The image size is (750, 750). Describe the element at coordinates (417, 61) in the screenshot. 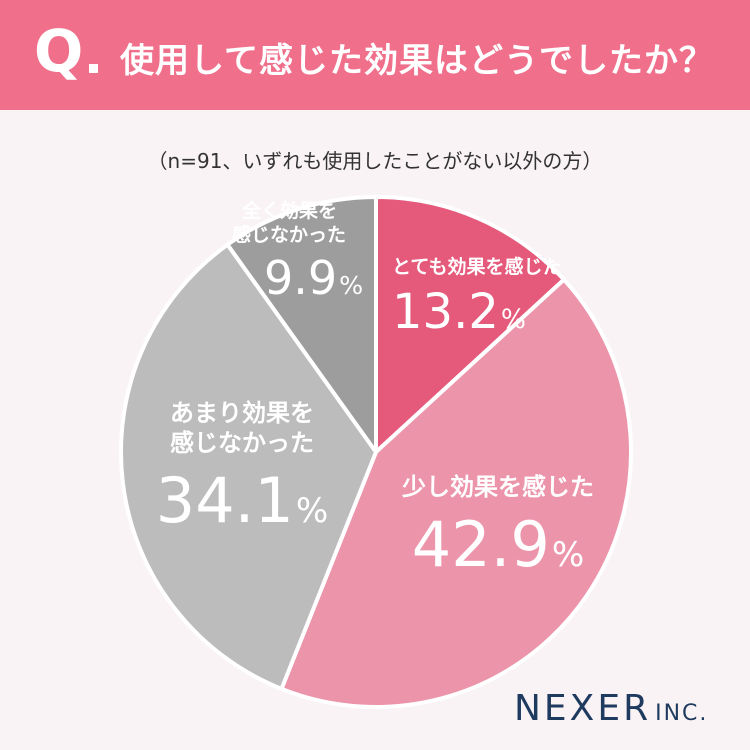

I see `question-title: 使用して感じた効果はどうでしたか？` at that location.